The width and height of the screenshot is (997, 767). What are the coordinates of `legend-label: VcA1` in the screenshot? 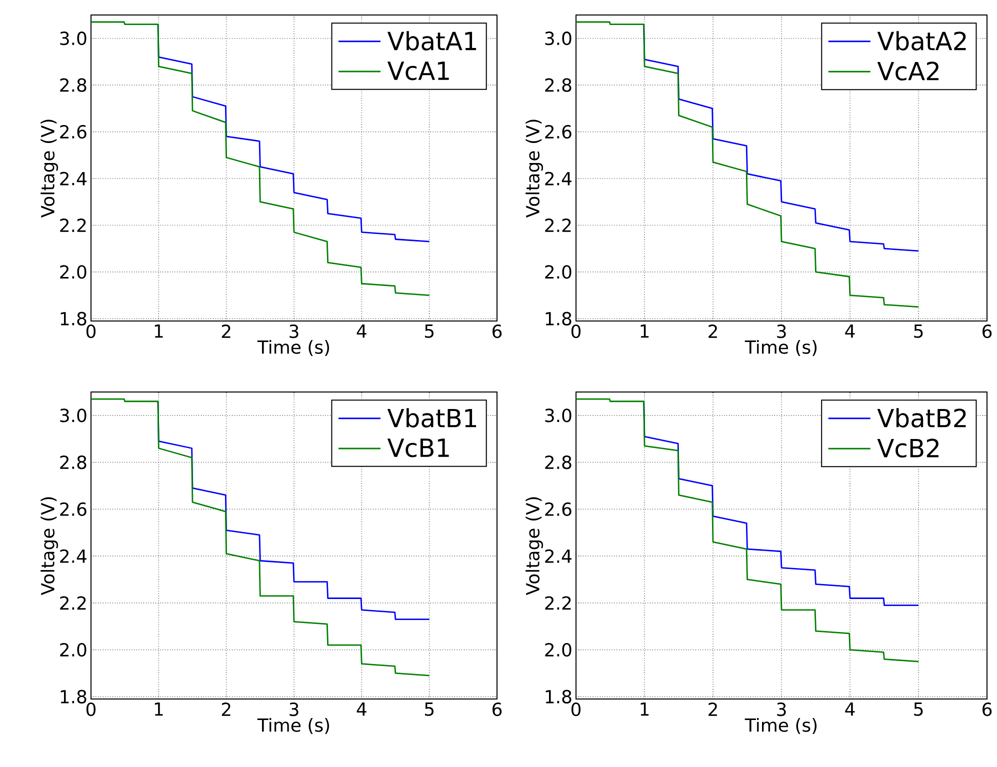 It's located at (418, 71).